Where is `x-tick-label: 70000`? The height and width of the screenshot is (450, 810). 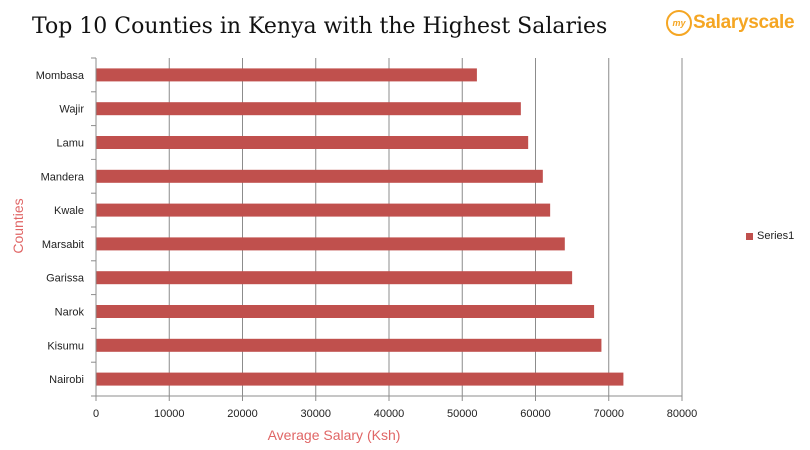 x-tick-label: 70000 is located at coordinates (608, 414).